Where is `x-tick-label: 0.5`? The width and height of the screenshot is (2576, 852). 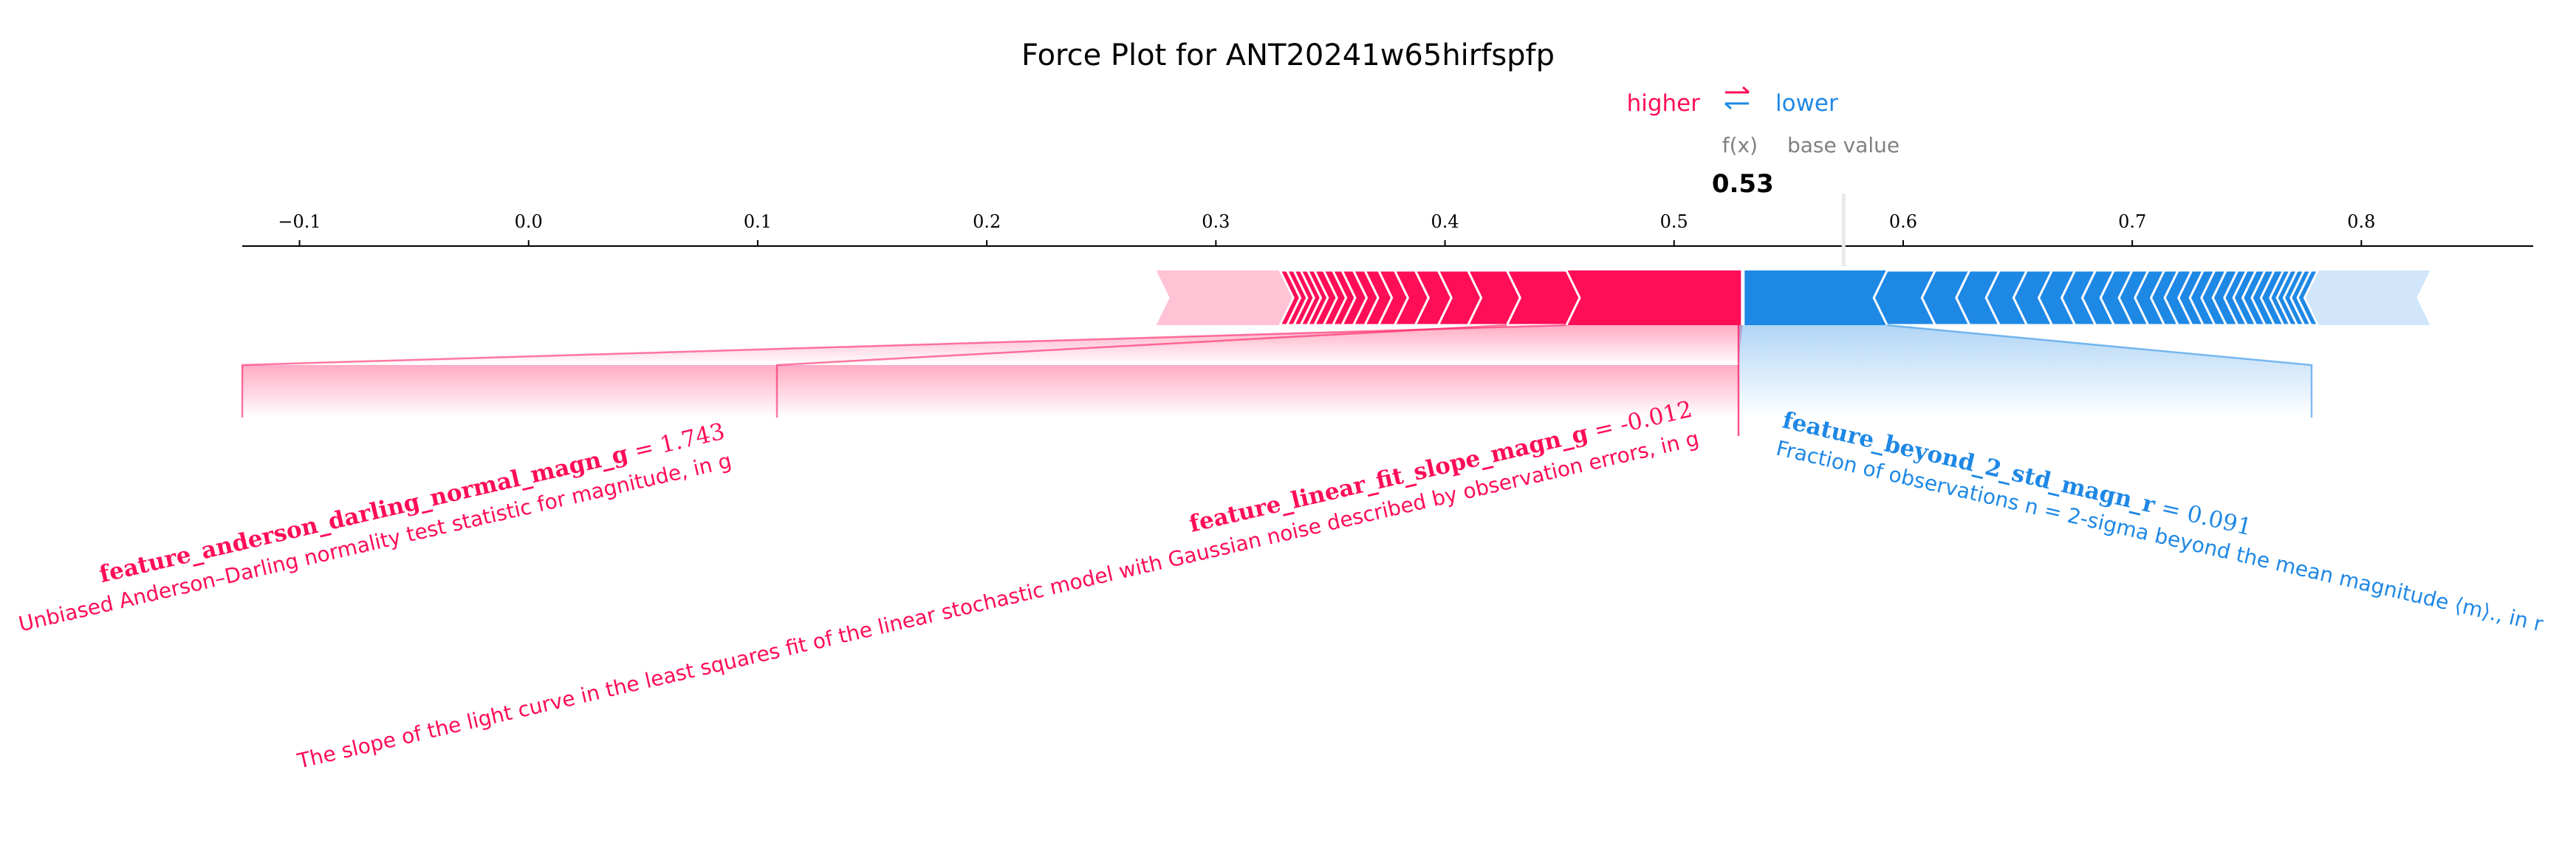 x-tick-label: 0.5 is located at coordinates (1674, 222).